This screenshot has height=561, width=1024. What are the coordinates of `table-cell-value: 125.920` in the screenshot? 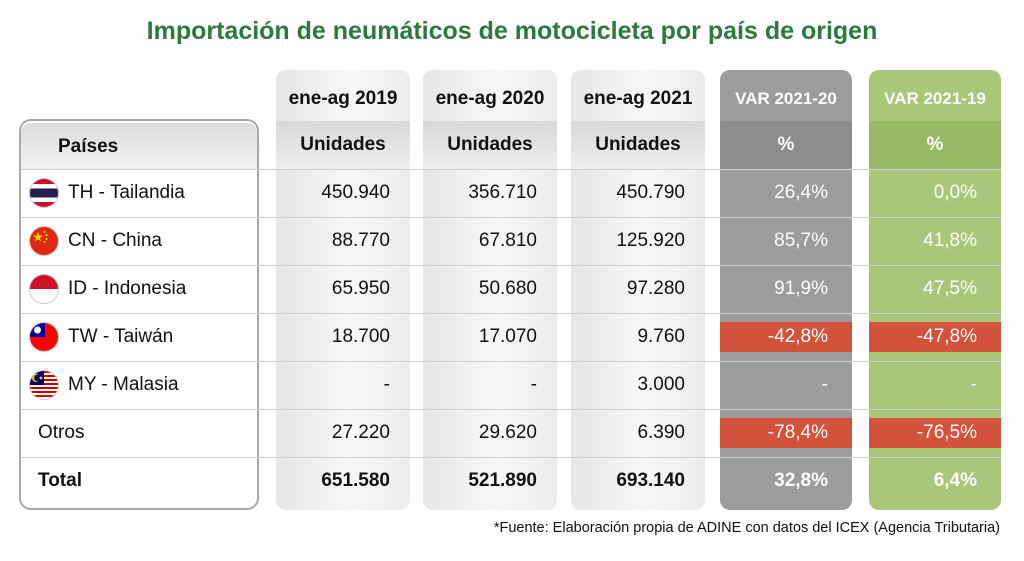 It's located at (650, 240).